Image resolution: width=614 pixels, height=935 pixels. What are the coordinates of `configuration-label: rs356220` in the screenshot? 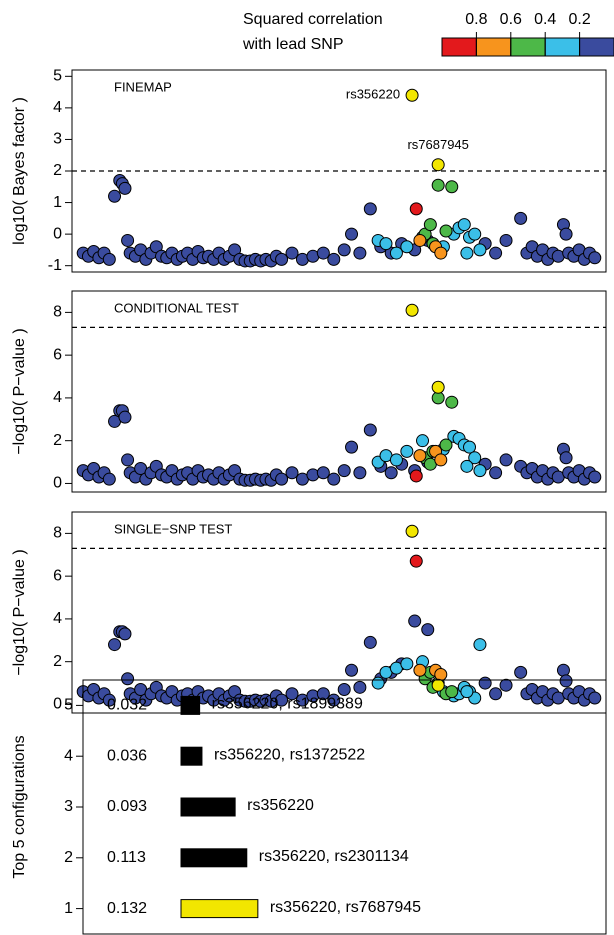 It's located at (280, 805).